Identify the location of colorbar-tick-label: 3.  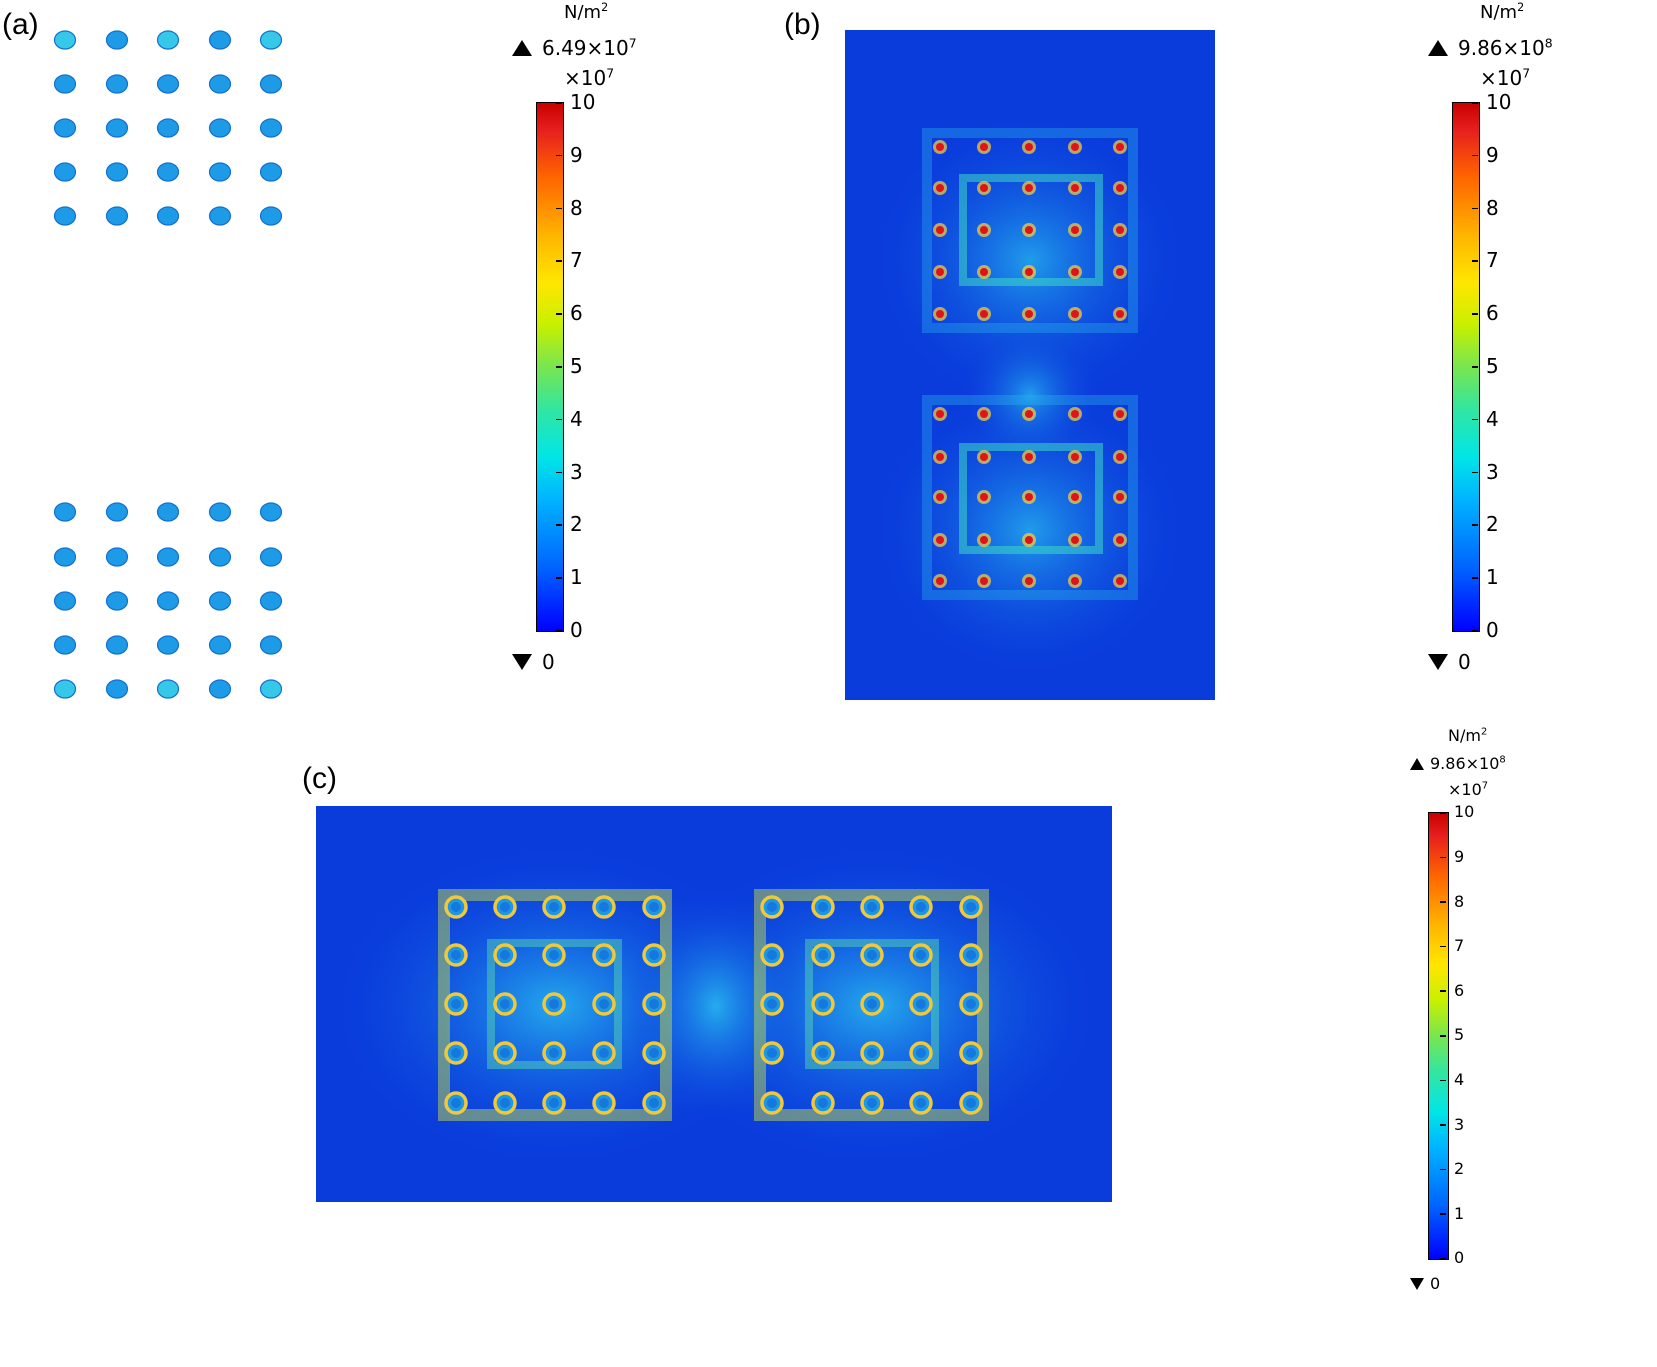
(576, 471).